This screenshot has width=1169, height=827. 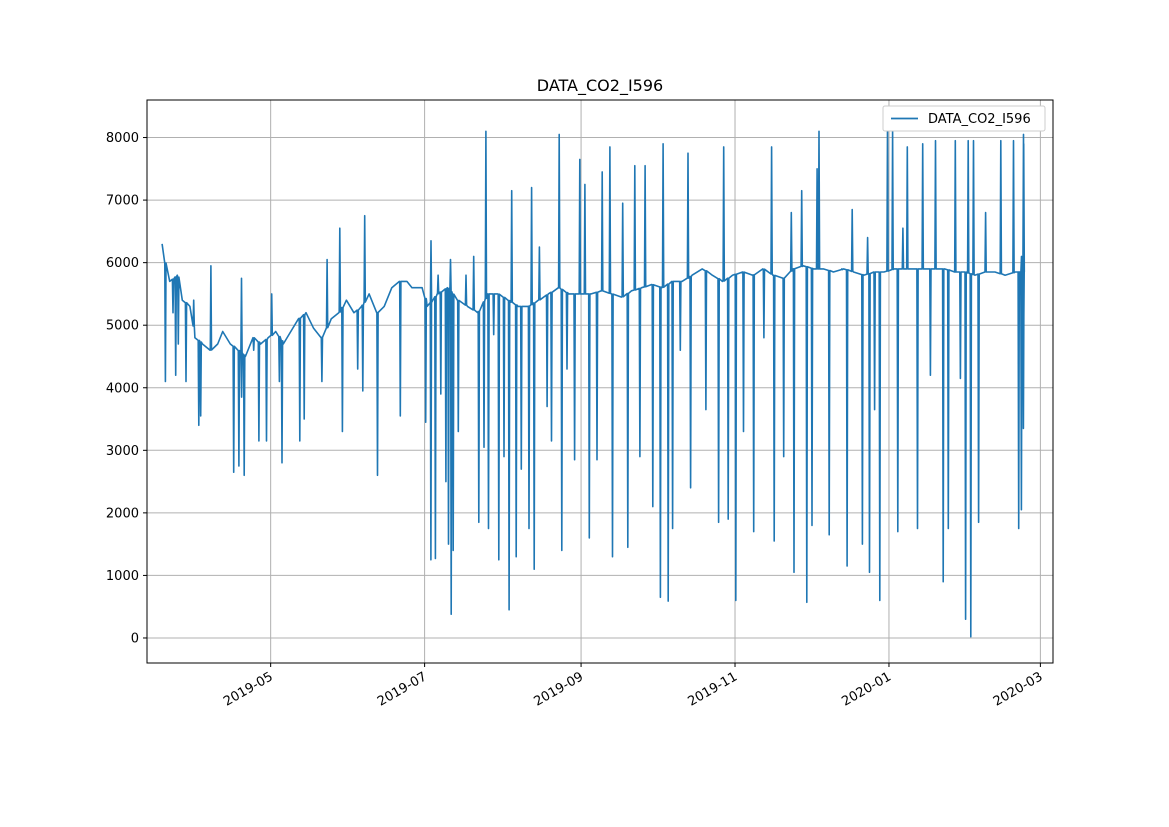 I want to click on y-tick-label: 3000, so click(x=122, y=451).